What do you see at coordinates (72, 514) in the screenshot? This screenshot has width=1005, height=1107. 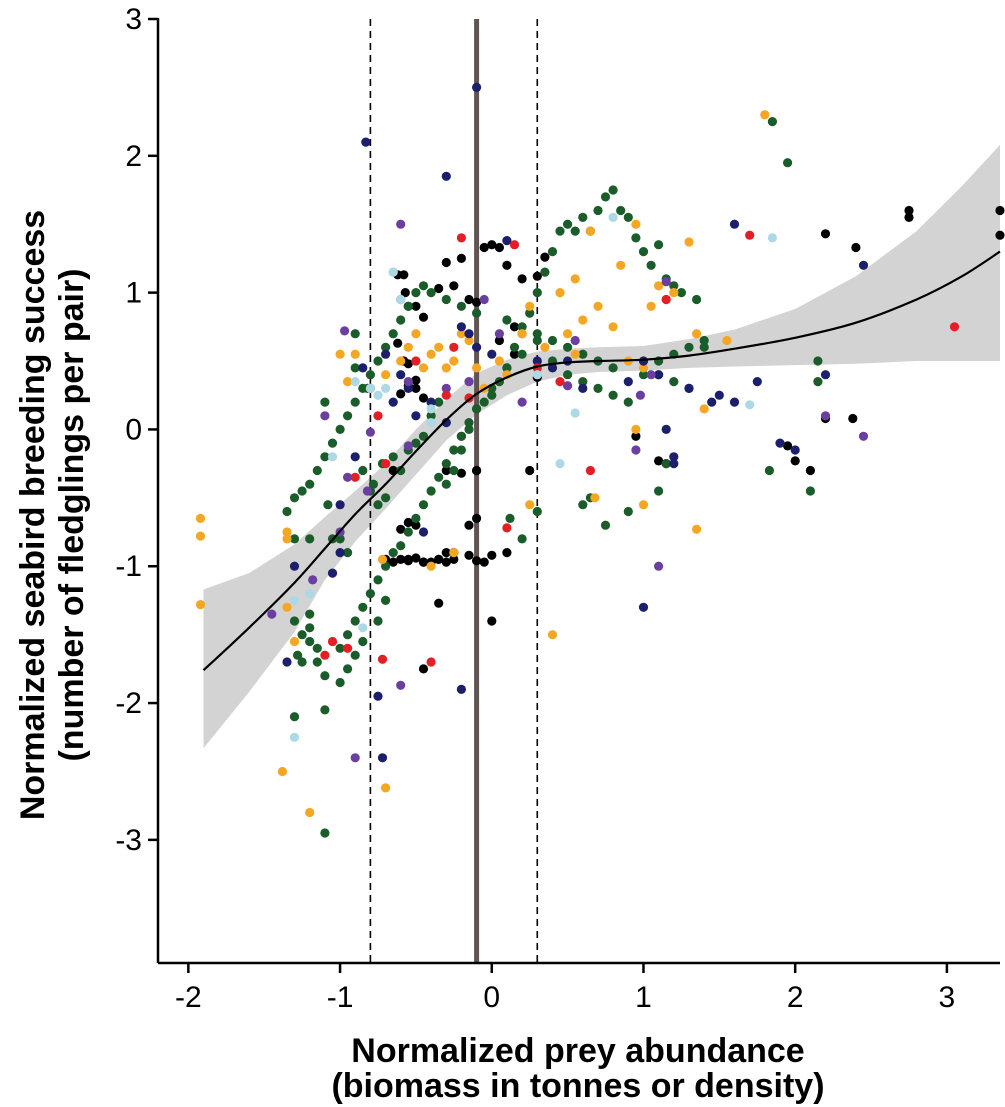 I see `y-axis-title-line-2: (number of fledglings per pair)` at bounding box center [72, 514].